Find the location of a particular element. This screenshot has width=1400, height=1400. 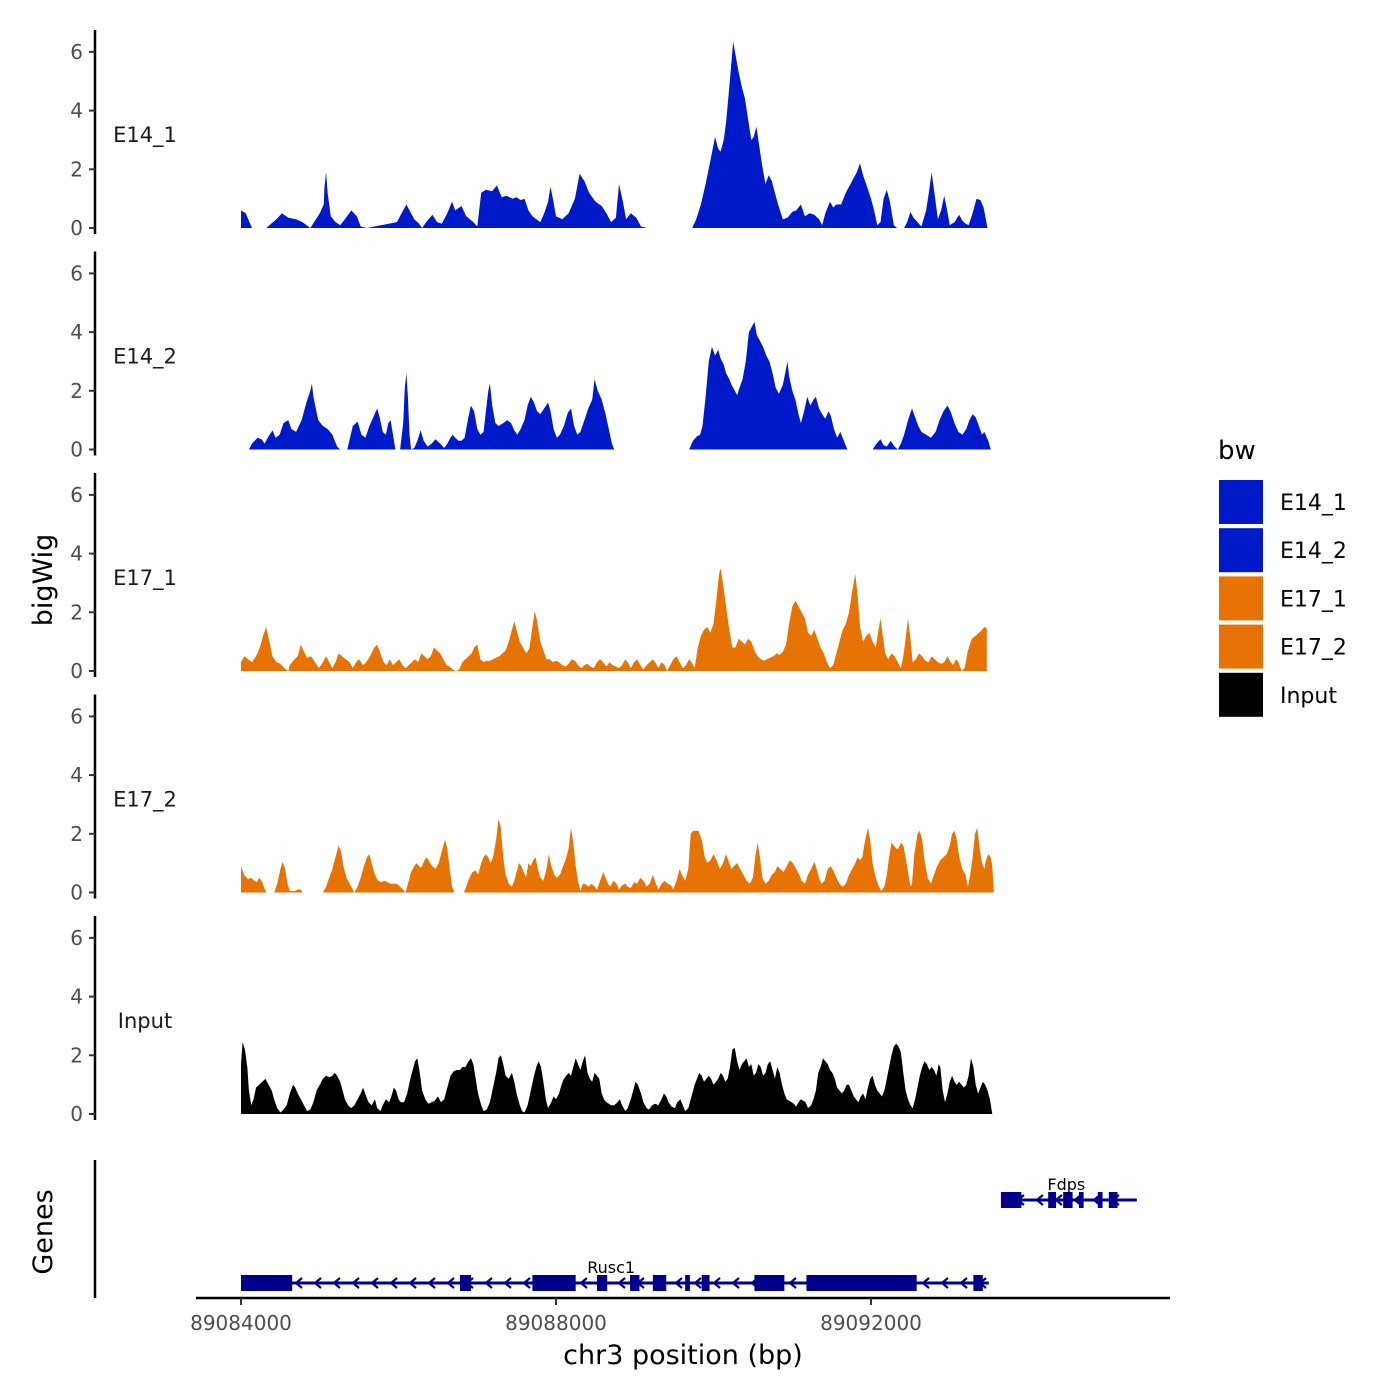

legend-item-Input: Input is located at coordinates (1278, 694).